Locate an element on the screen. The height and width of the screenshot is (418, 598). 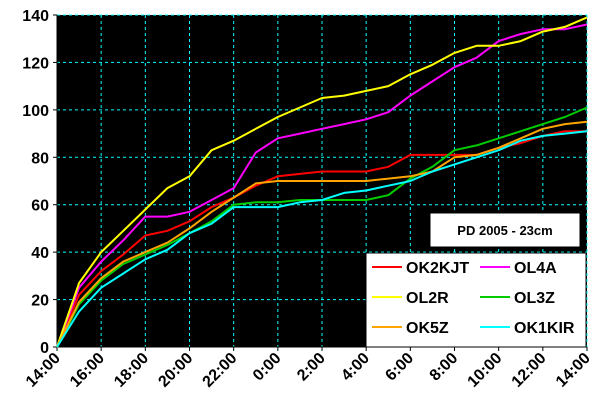
legend-frame is located at coordinates (476, 300).